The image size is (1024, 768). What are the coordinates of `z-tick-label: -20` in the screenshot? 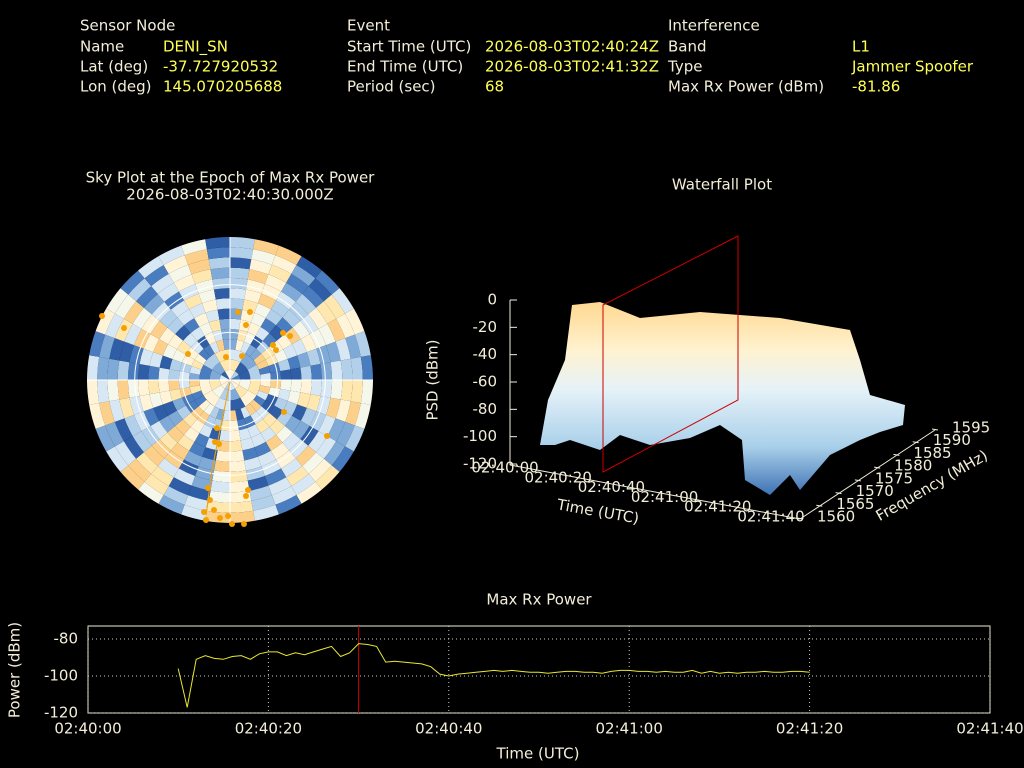 It's located at (485, 327).